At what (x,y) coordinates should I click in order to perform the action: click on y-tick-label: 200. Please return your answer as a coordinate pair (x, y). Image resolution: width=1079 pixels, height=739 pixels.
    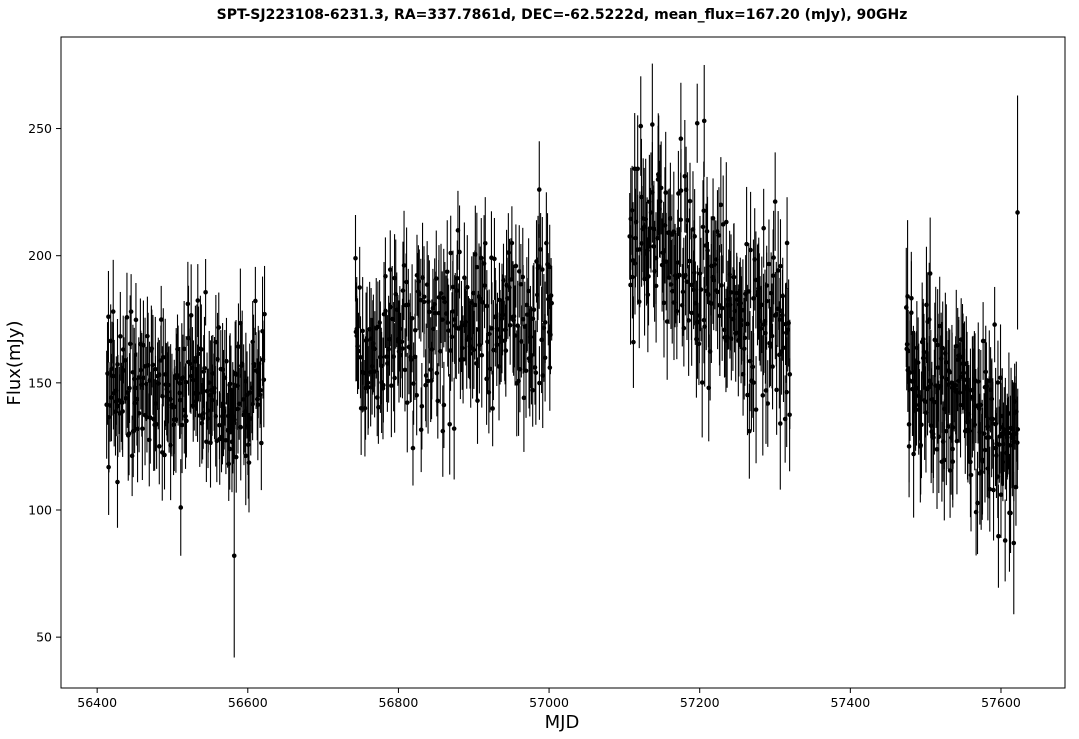
    Looking at the image, I should click on (40, 255).